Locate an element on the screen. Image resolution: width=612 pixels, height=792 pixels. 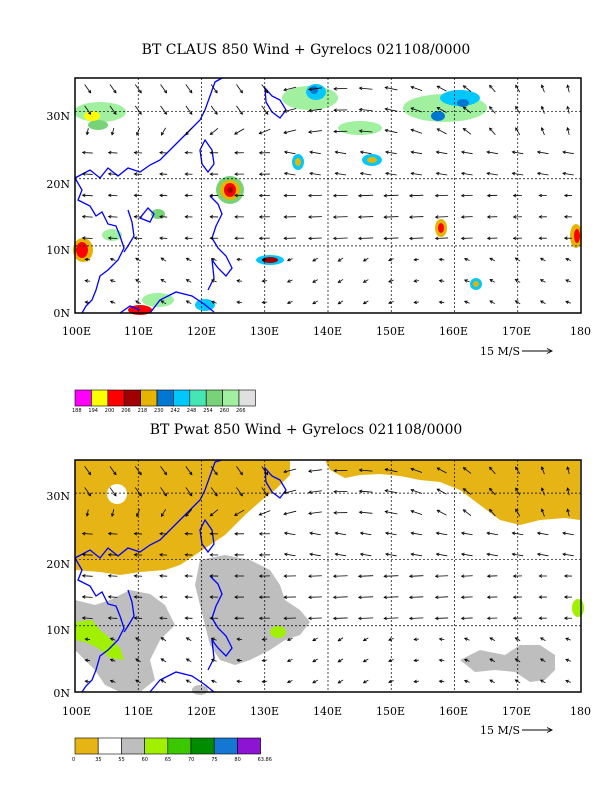
panel2-xtick: 110E is located at coordinates (139, 711).